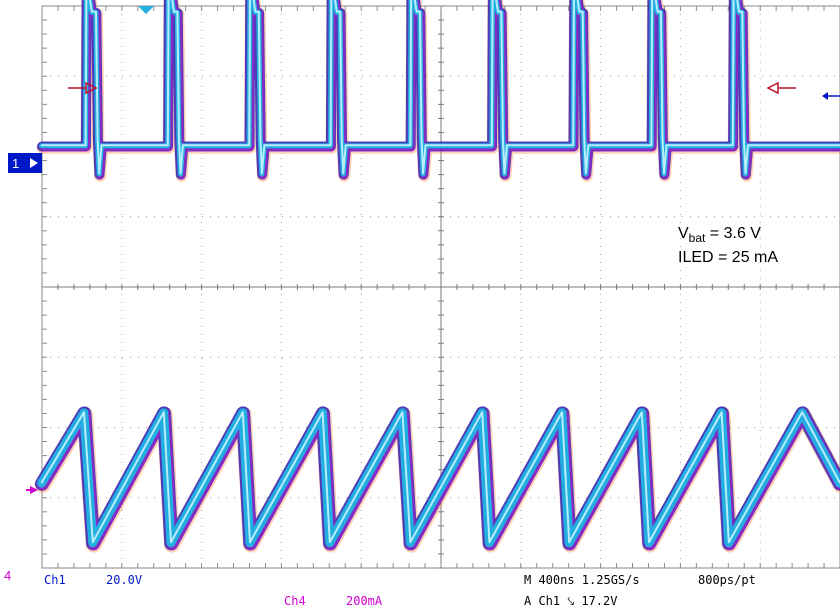 This screenshot has width=840, height=613. I want to click on vbat-annotation: Vbat = 3.6 V, so click(719, 235).